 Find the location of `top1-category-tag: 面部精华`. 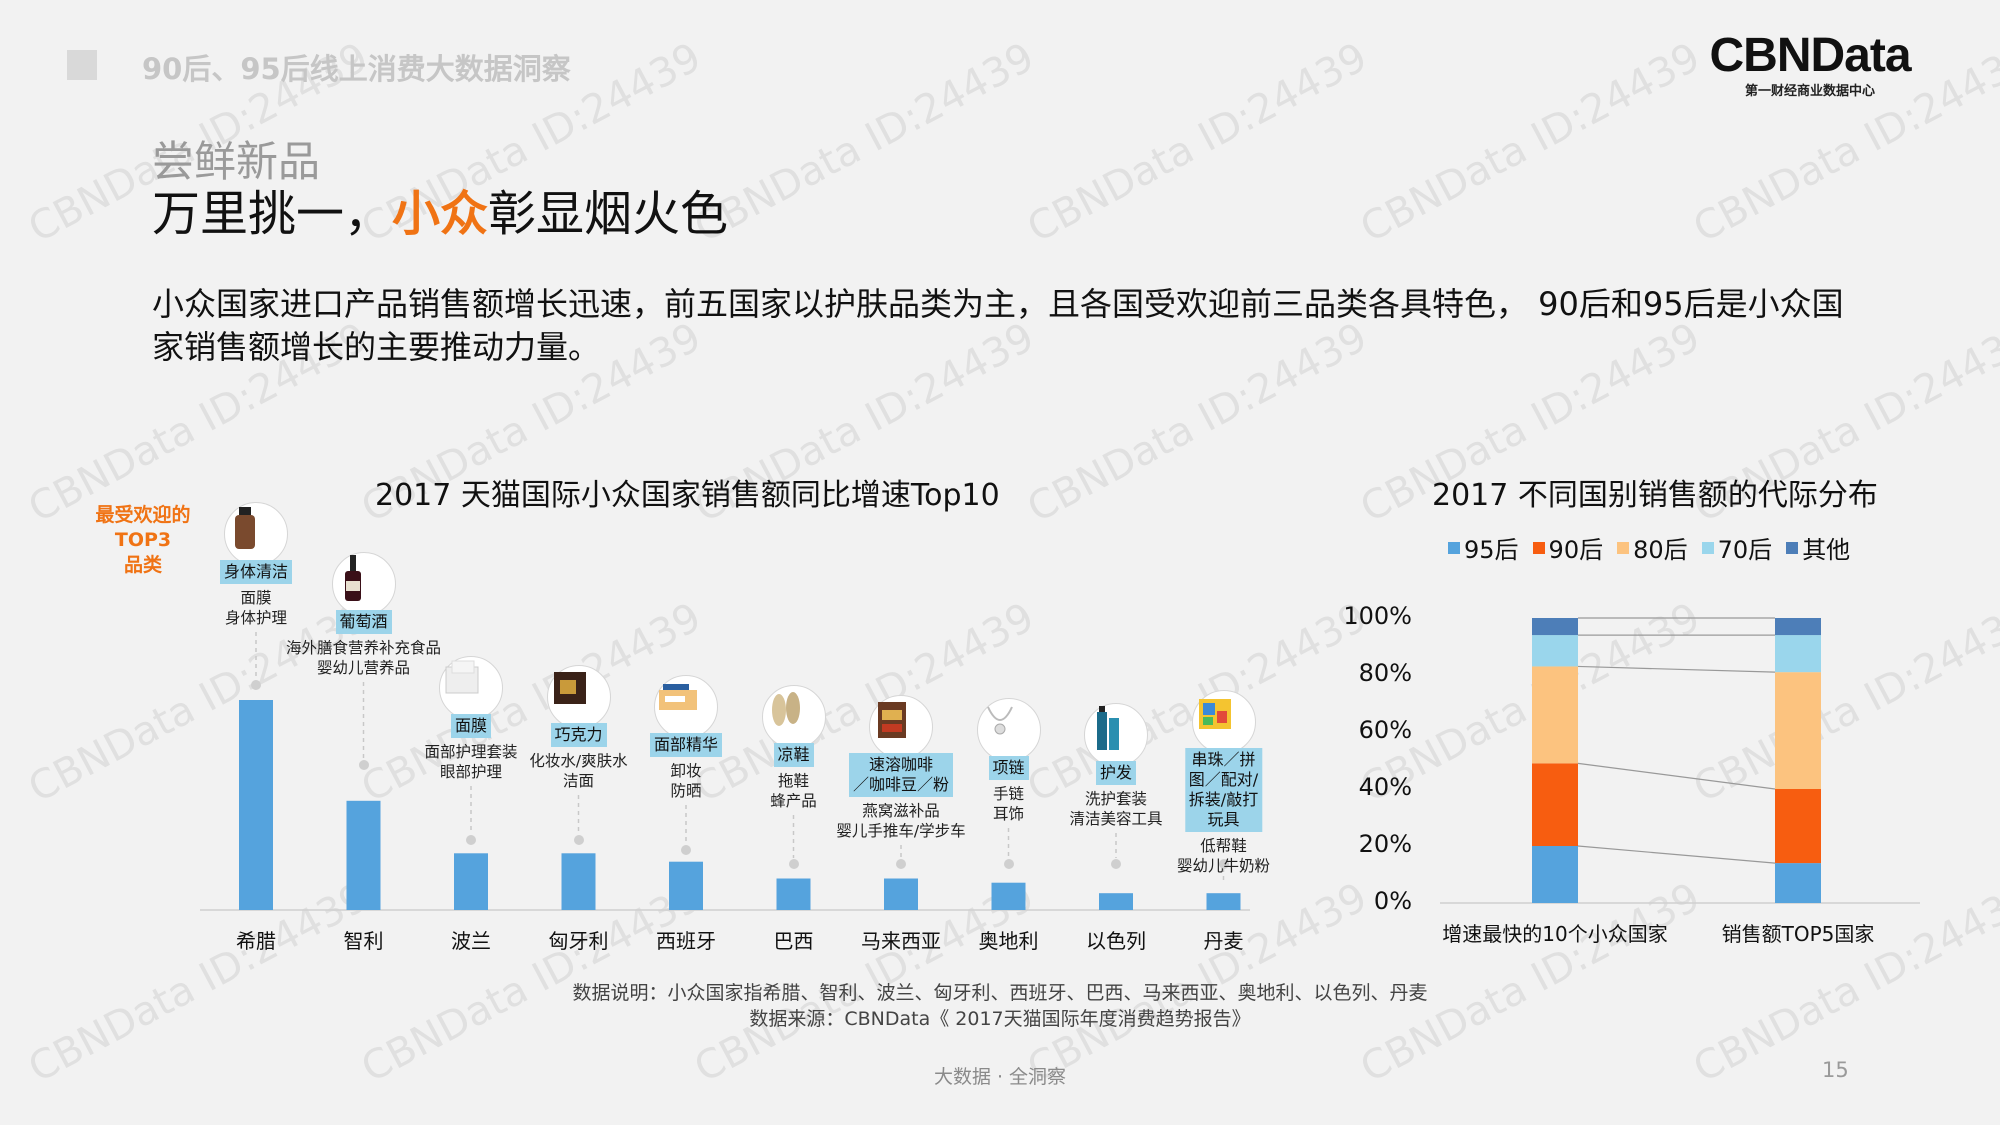

top1-category-tag: 面部精华 is located at coordinates (686, 745).